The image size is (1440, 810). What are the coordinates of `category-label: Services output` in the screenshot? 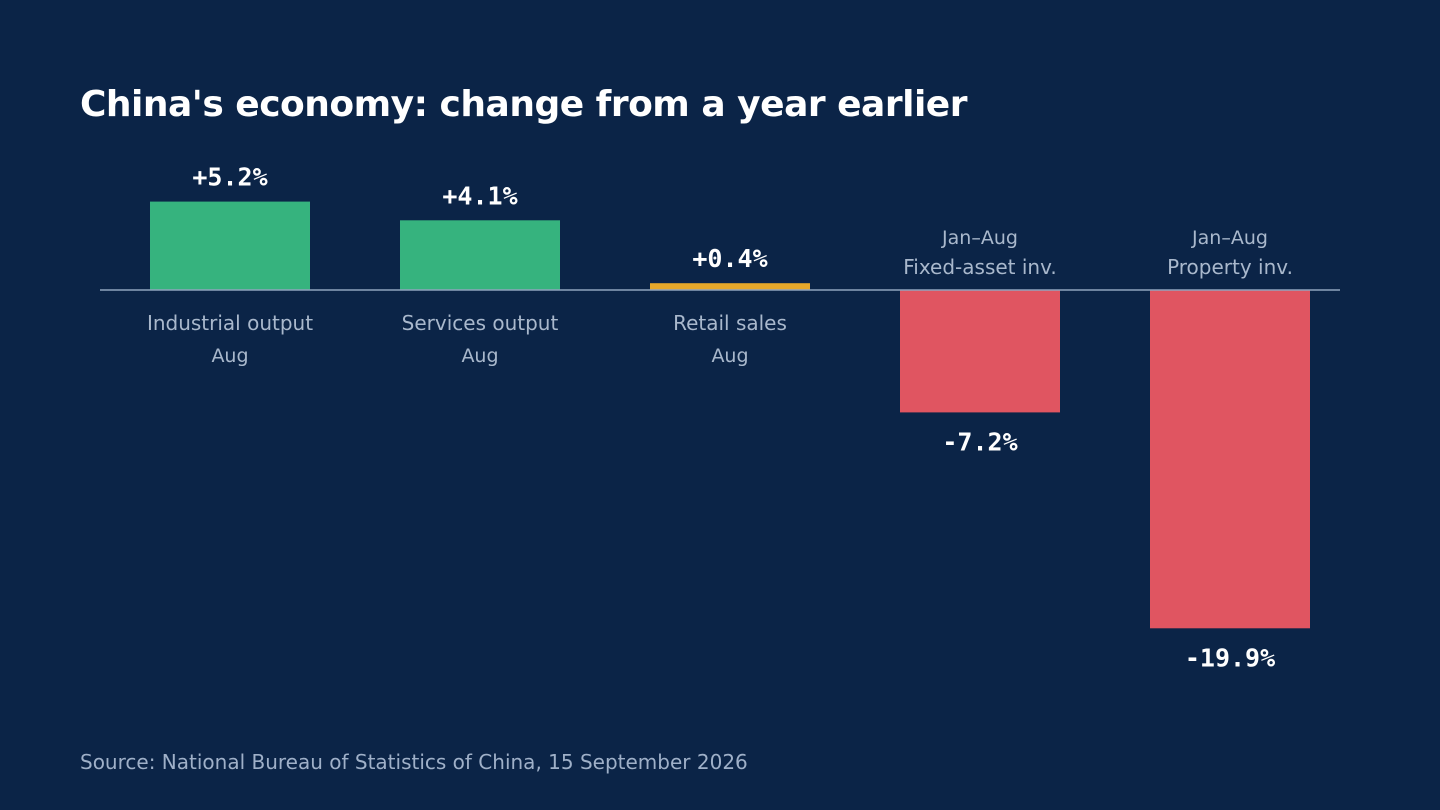 It's located at (480, 323).